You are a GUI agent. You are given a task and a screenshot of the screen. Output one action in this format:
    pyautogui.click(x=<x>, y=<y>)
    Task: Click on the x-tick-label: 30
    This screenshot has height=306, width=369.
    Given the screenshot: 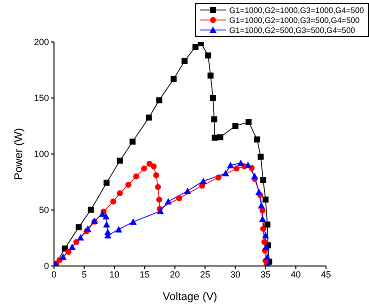 What is the action you would take?
    pyautogui.click(x=235, y=274)
    